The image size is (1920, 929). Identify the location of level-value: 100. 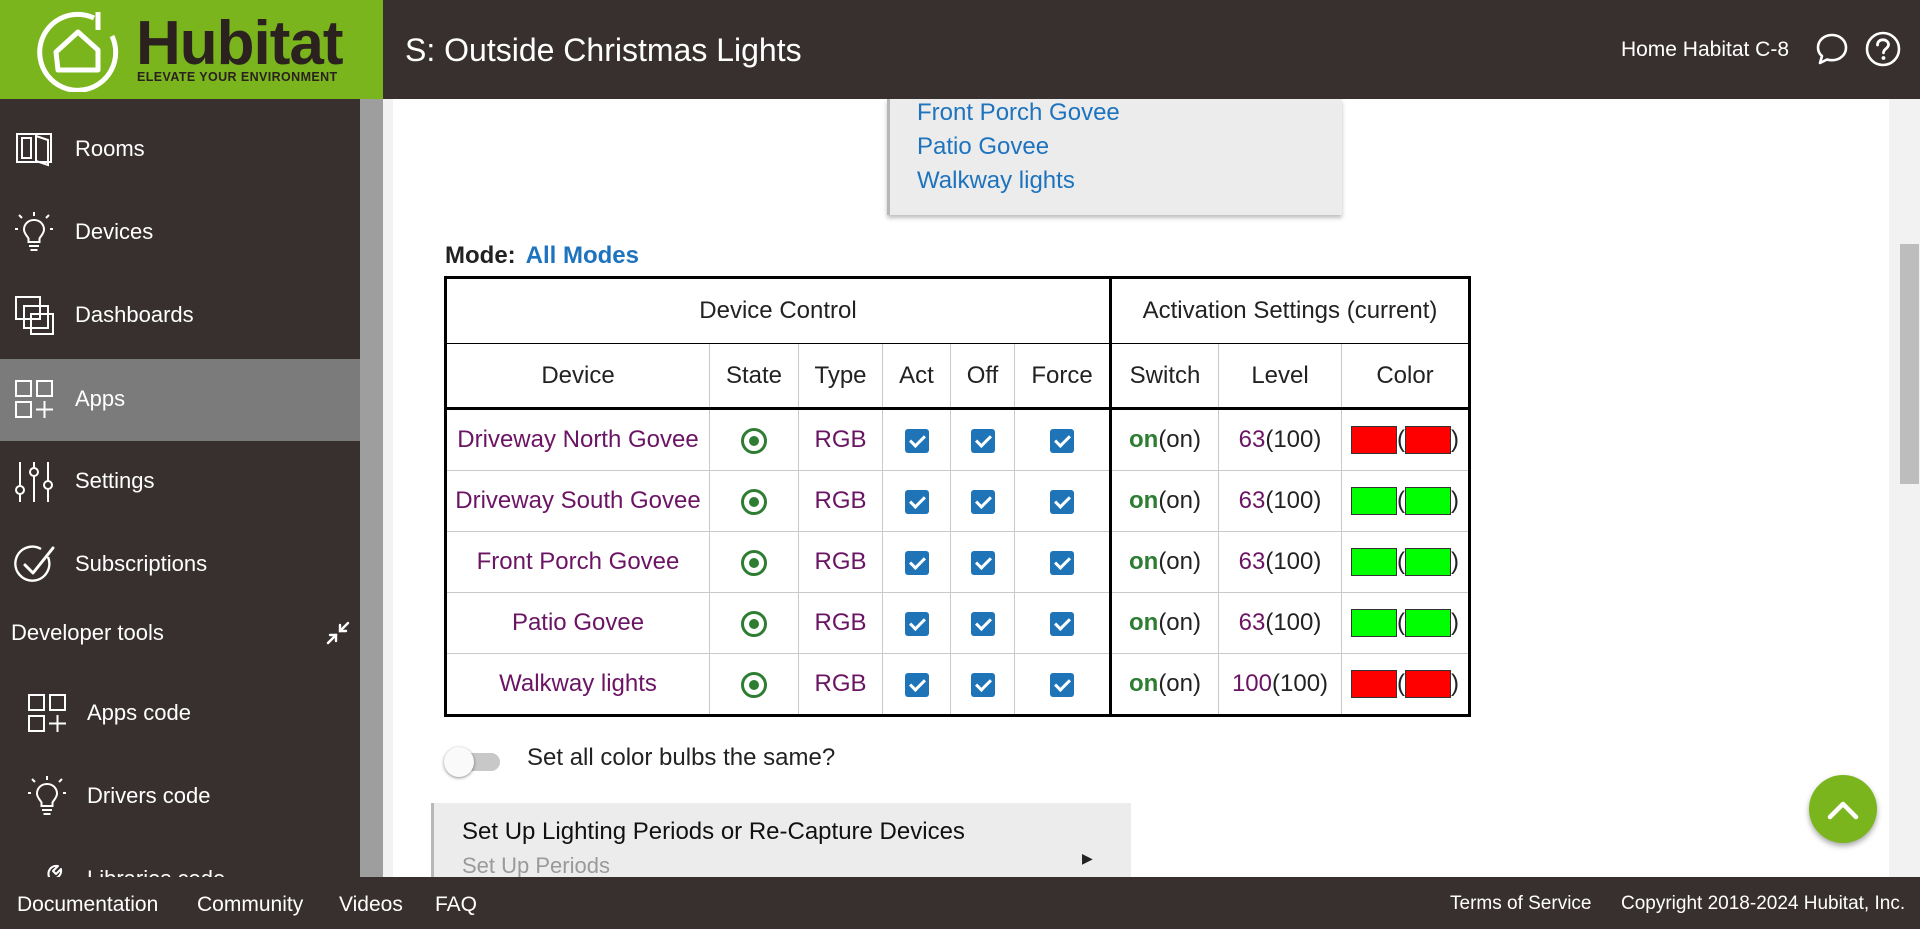
(1251, 683).